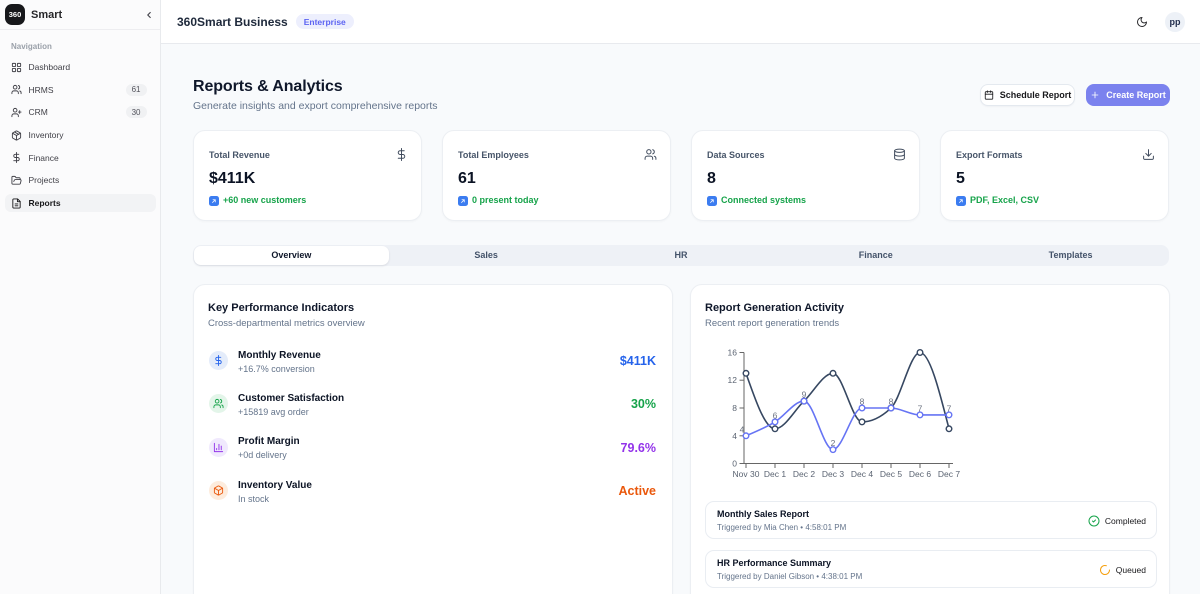 The height and width of the screenshot is (594, 1200). I want to click on svg-text: 2, so click(833, 443).